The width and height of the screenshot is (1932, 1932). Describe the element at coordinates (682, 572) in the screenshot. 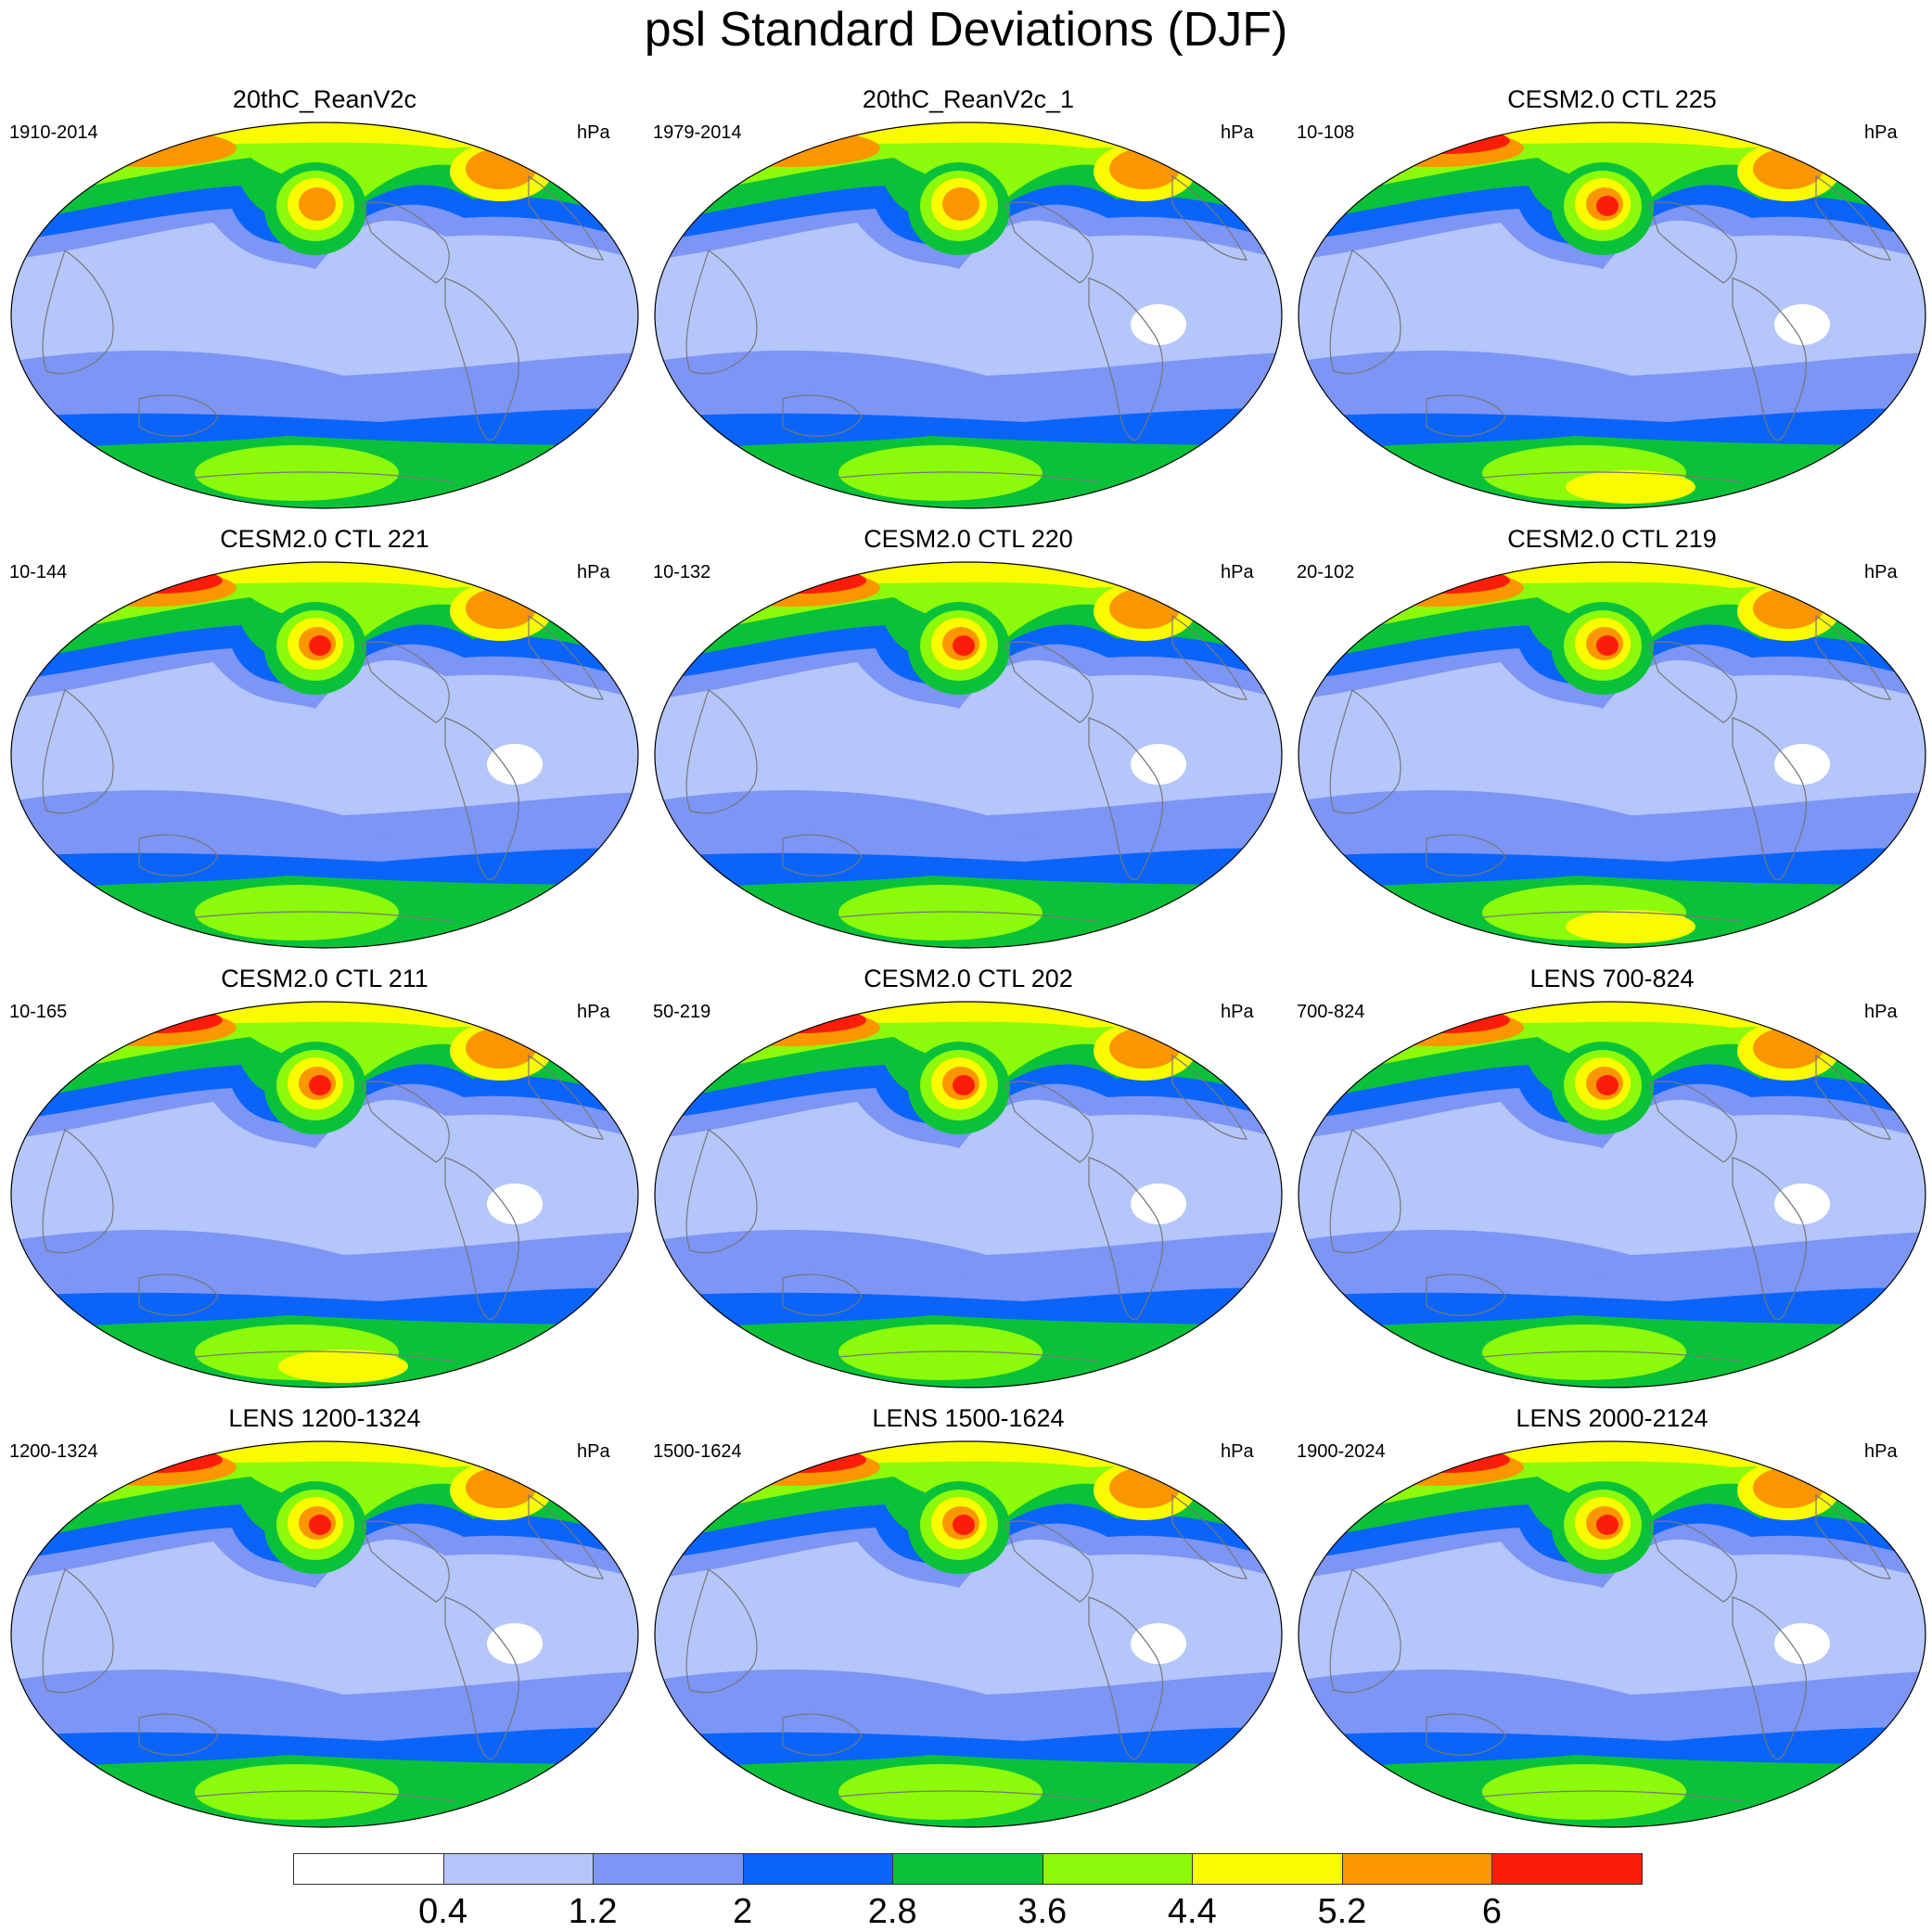

I see `panel-period: 10-132` at that location.